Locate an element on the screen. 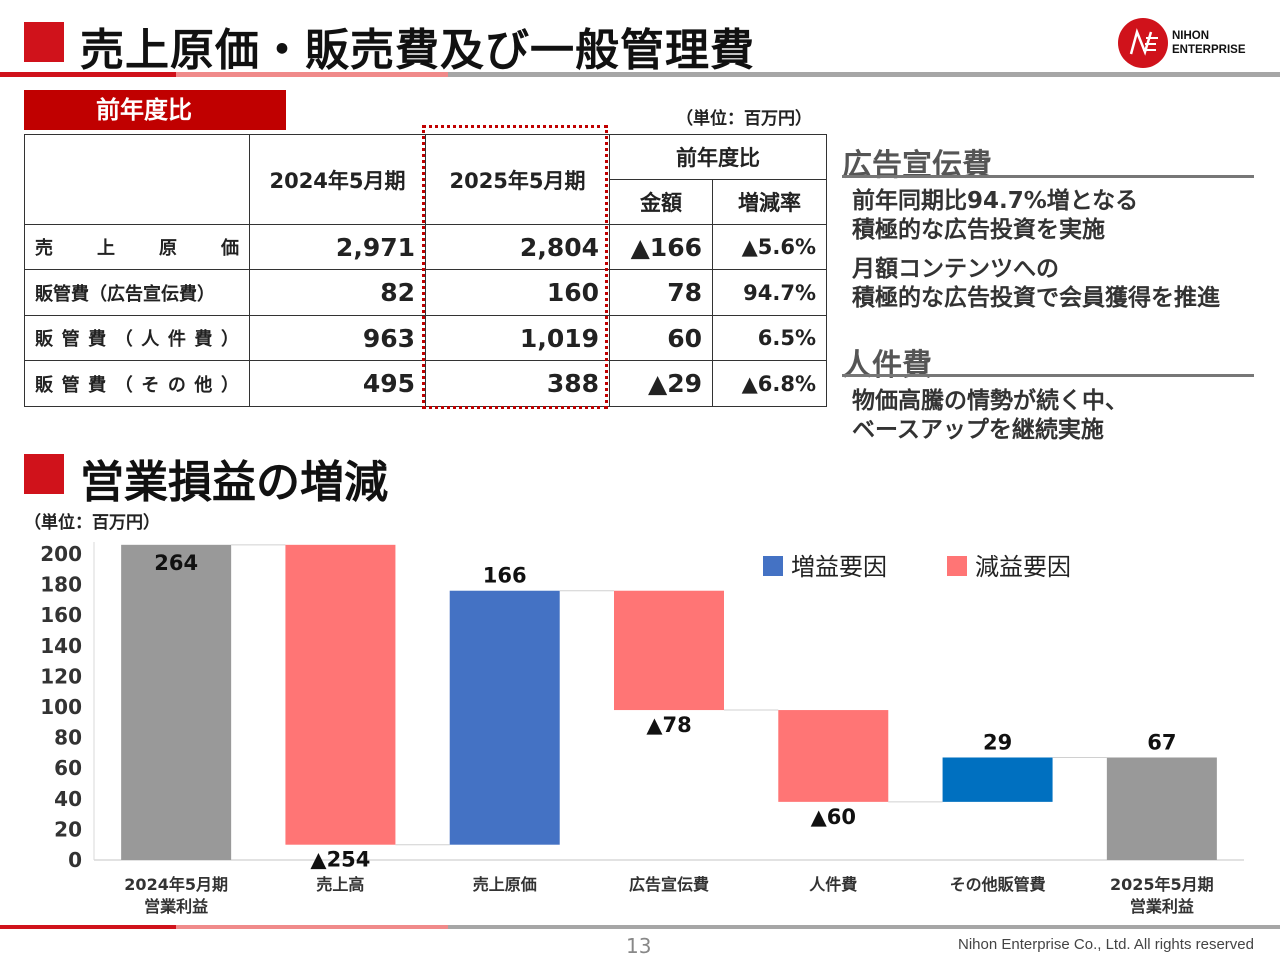  value-2025: 2,804 is located at coordinates (517, 247).